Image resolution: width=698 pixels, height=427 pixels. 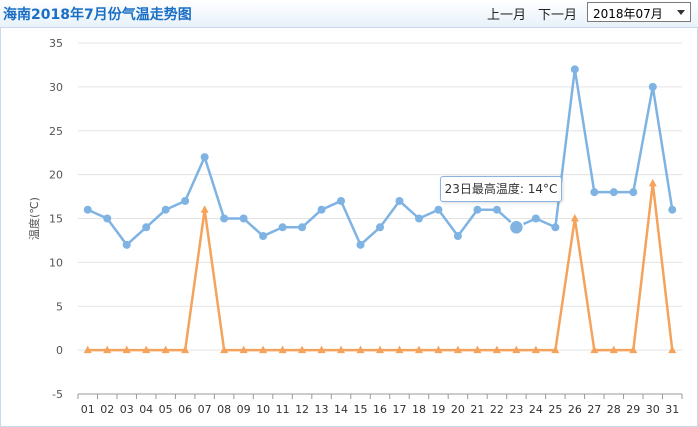 I want to click on x-tick-label: 22, so click(x=497, y=409).